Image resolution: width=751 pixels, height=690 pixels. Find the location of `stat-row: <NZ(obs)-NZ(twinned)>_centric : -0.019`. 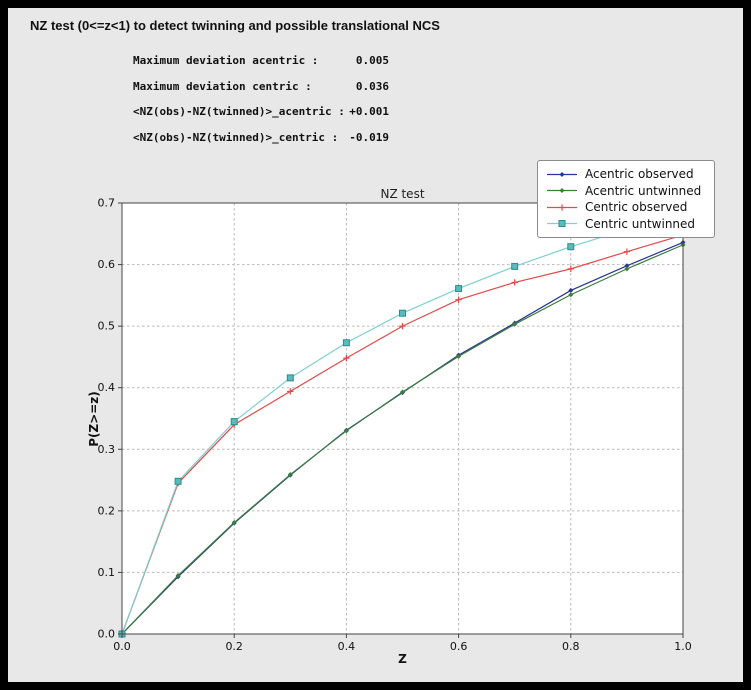

stat-row: <NZ(obs)-NZ(twinned)>_centric : -0.019 is located at coordinates (261, 144).